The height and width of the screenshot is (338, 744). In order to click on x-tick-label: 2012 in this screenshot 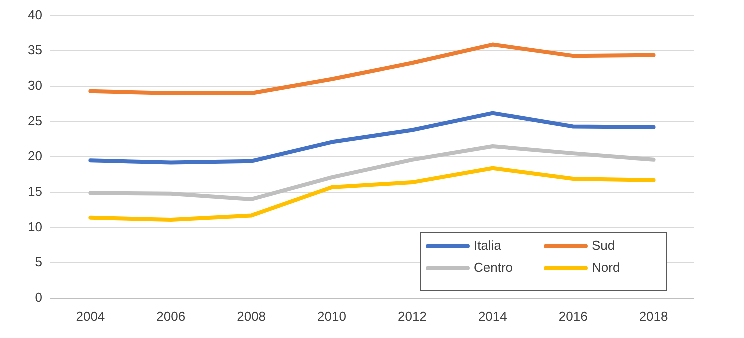, I will do `click(412, 316)`.